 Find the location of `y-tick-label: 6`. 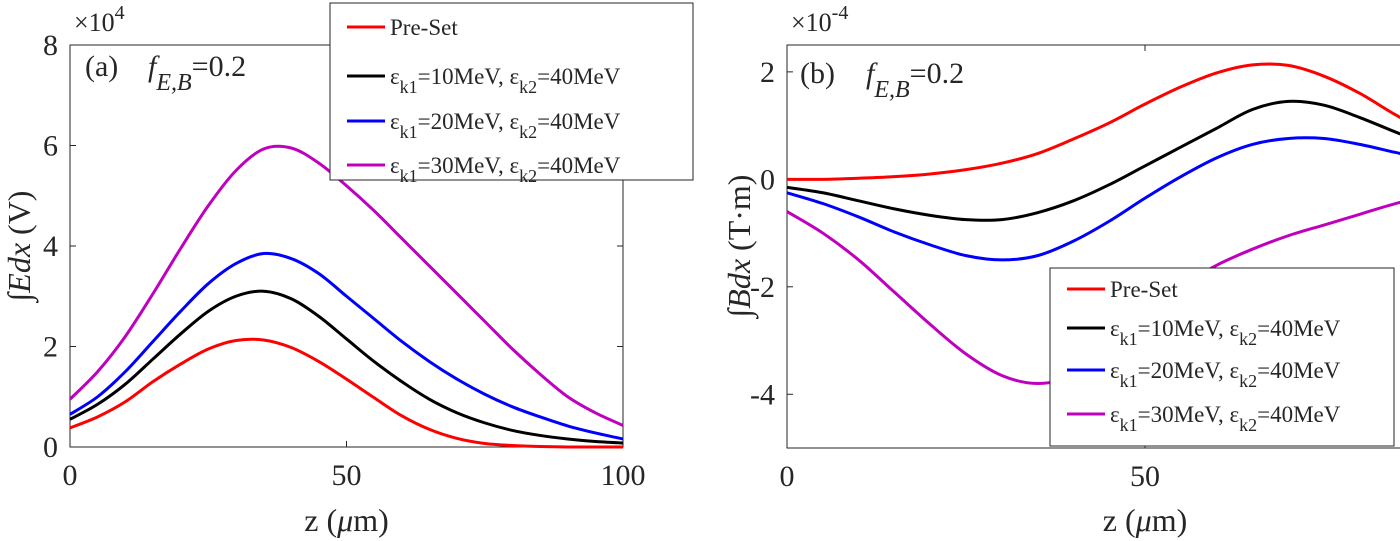

y-tick-label: 6 is located at coordinates (50, 146).